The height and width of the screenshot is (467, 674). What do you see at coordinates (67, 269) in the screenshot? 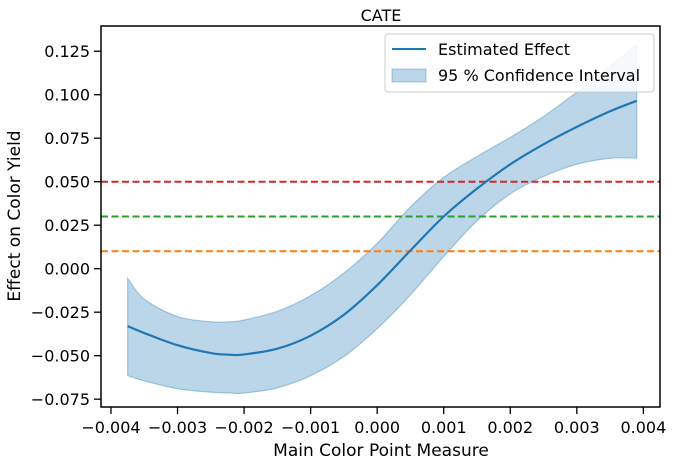
I see `y-tick-label: 0.000` at bounding box center [67, 269].